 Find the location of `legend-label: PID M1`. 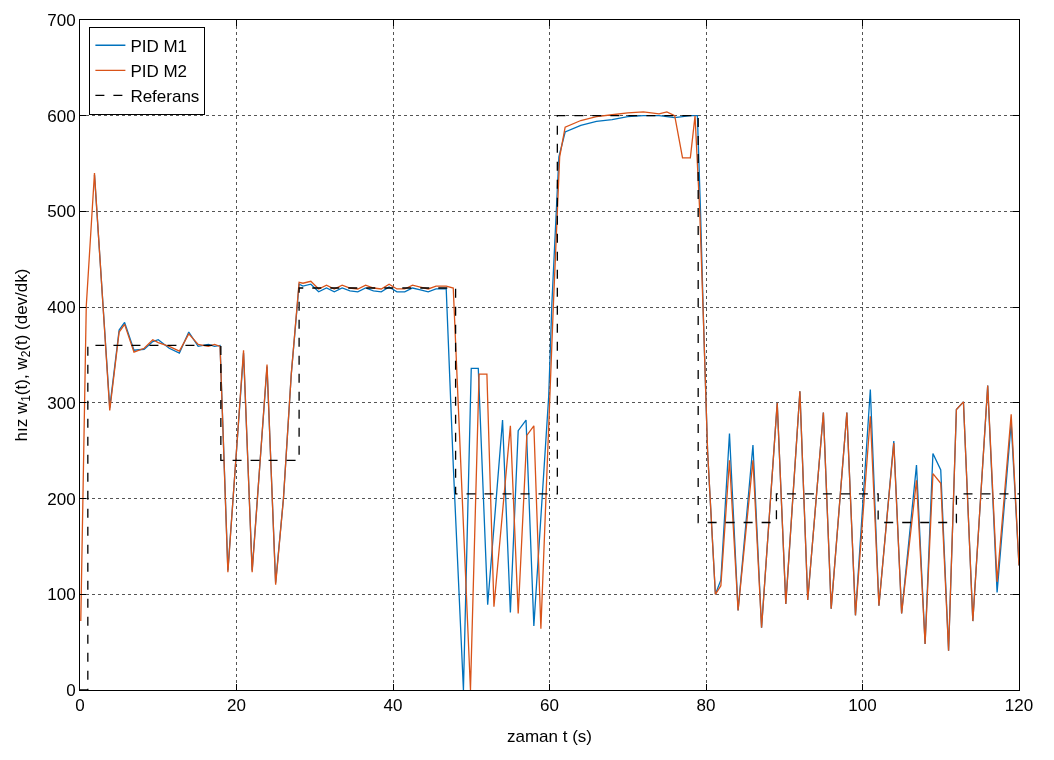

legend-label: PID M1 is located at coordinates (159, 46).